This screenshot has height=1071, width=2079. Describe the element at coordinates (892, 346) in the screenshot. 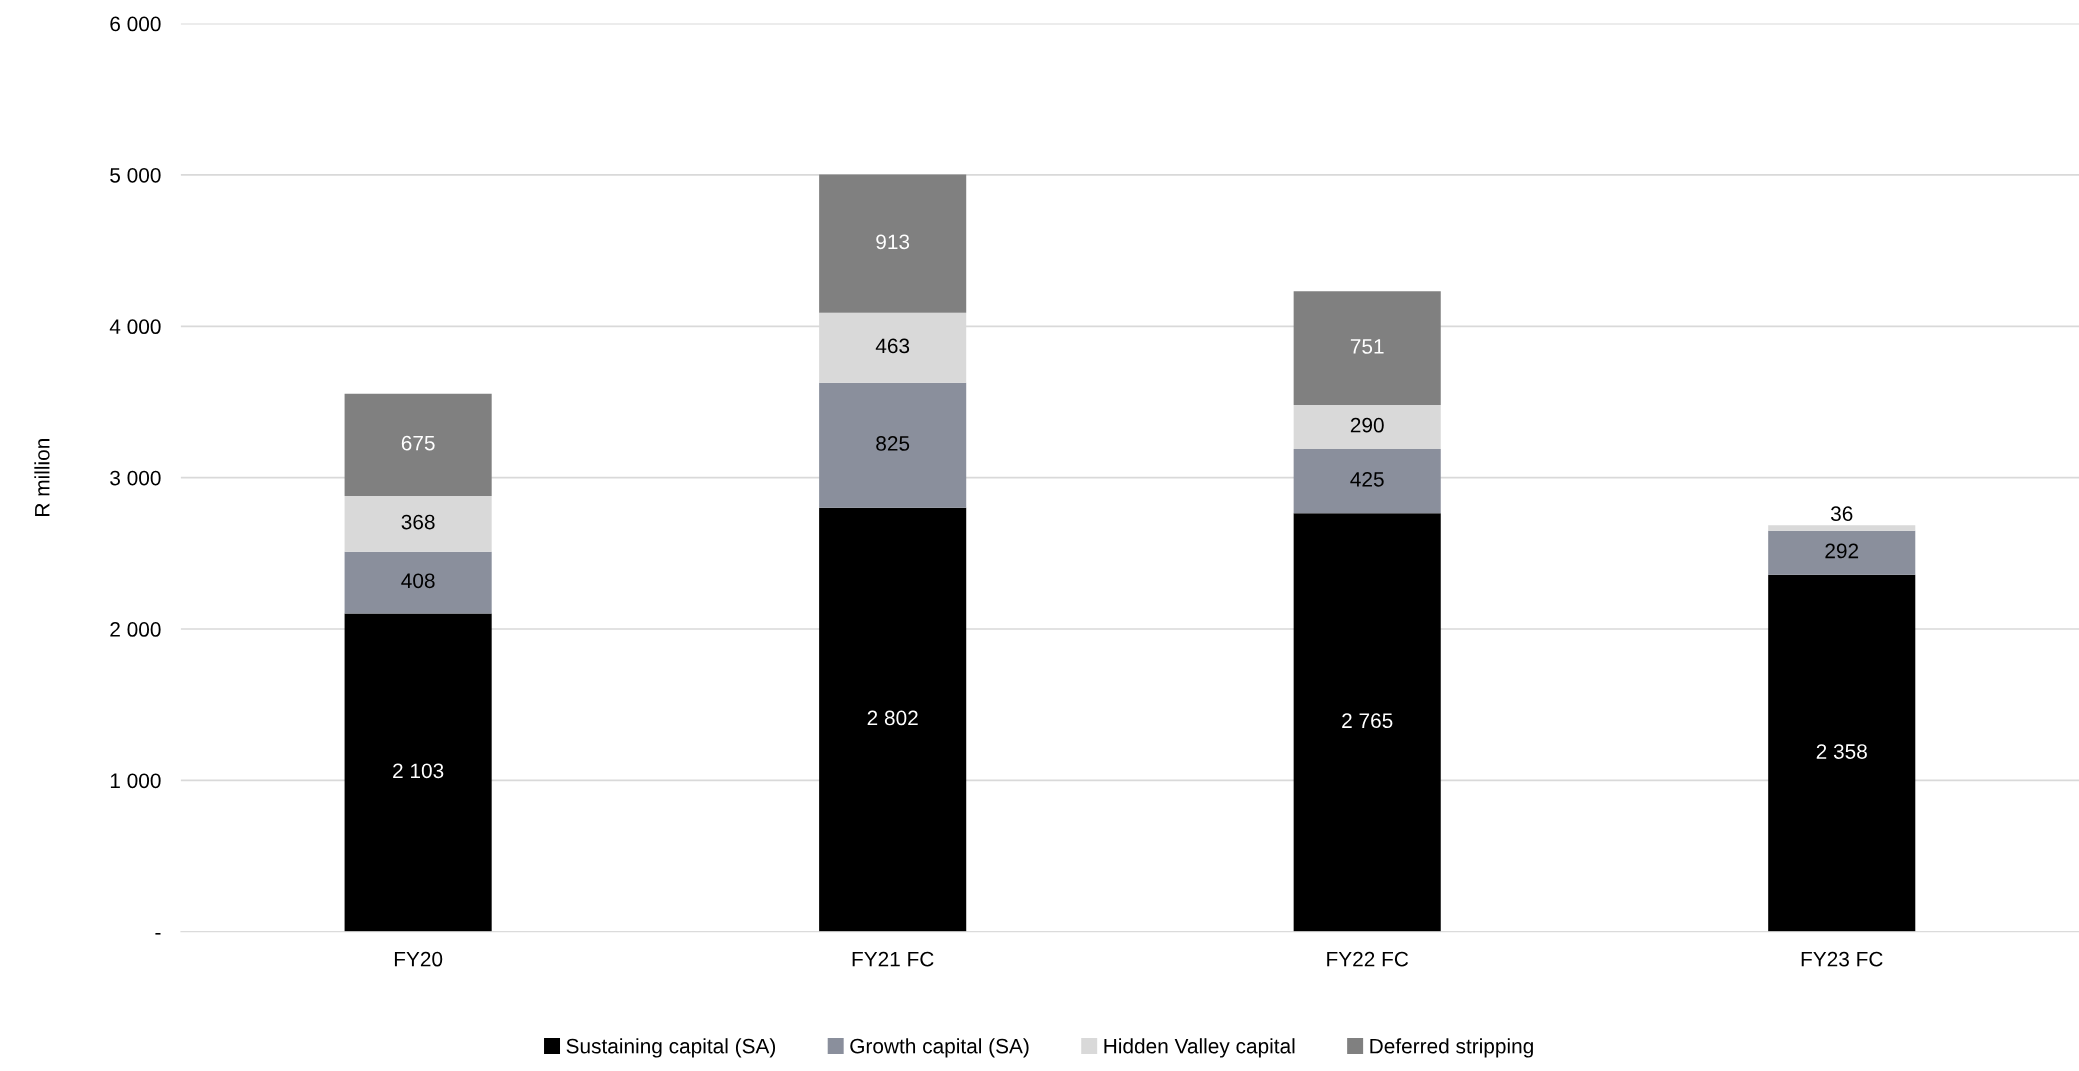

I see `data-label: 463` at that location.